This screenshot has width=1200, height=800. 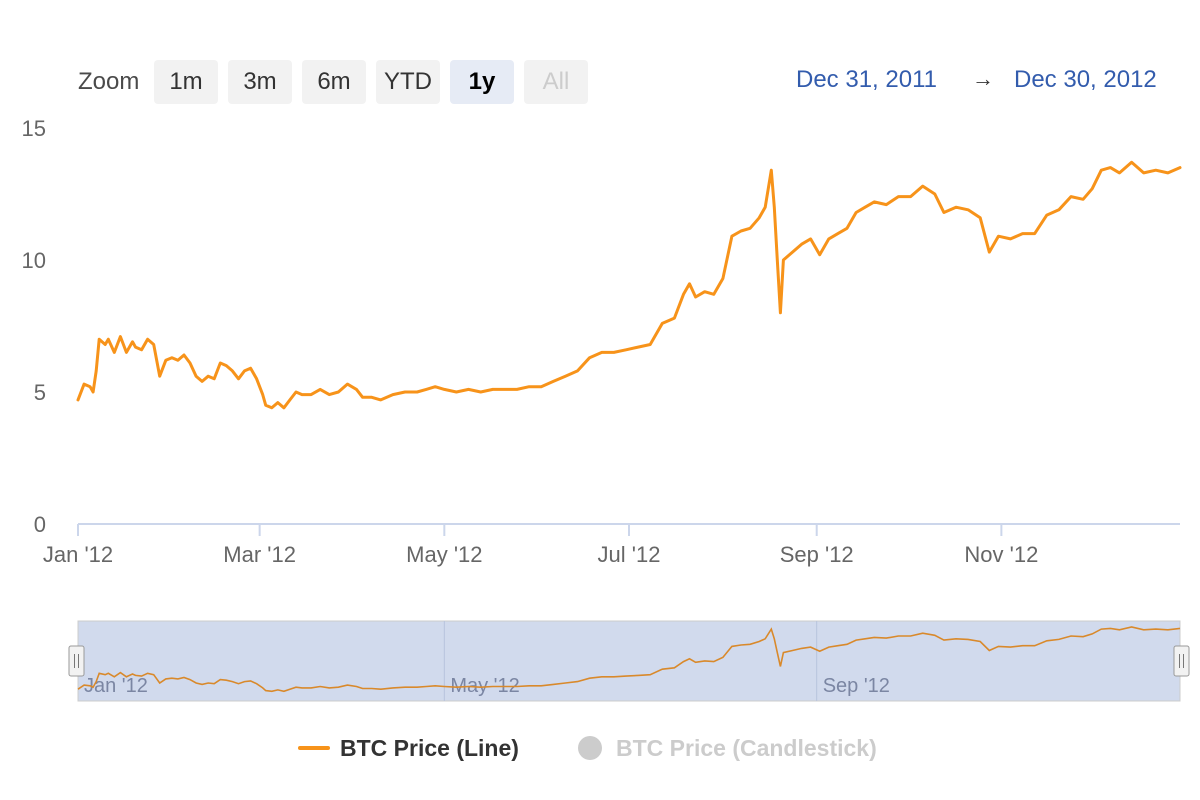 What do you see at coordinates (444, 554) in the screenshot?
I see `x-tick-label: May '12` at bounding box center [444, 554].